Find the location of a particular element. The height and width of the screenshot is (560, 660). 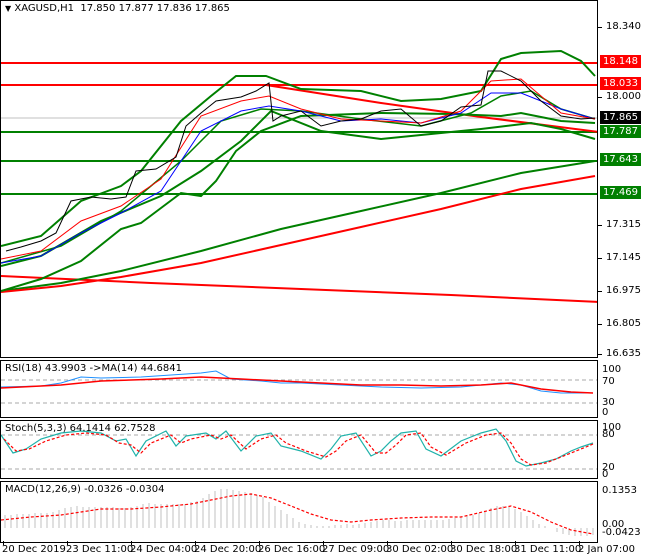

time-tick: 26 Dec 16:00 is located at coordinates (292, 548).